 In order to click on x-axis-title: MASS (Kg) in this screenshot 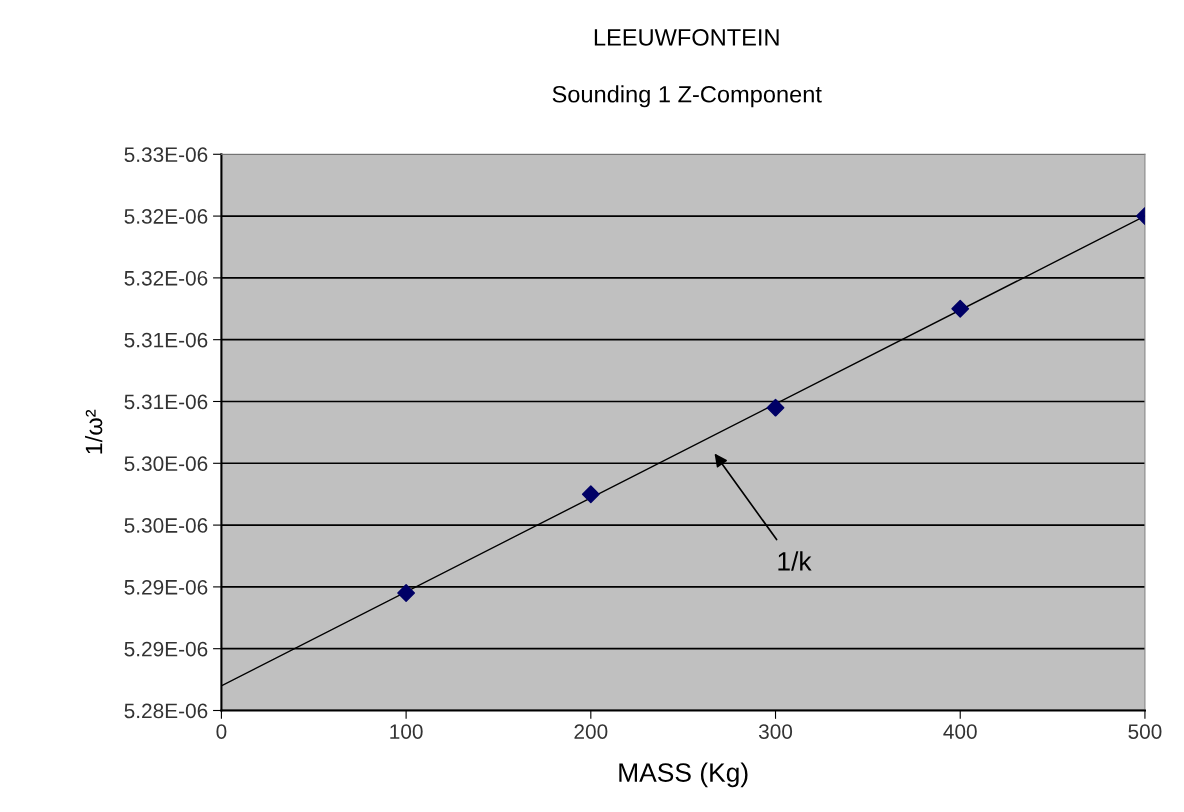, I will do `click(683, 775)`.